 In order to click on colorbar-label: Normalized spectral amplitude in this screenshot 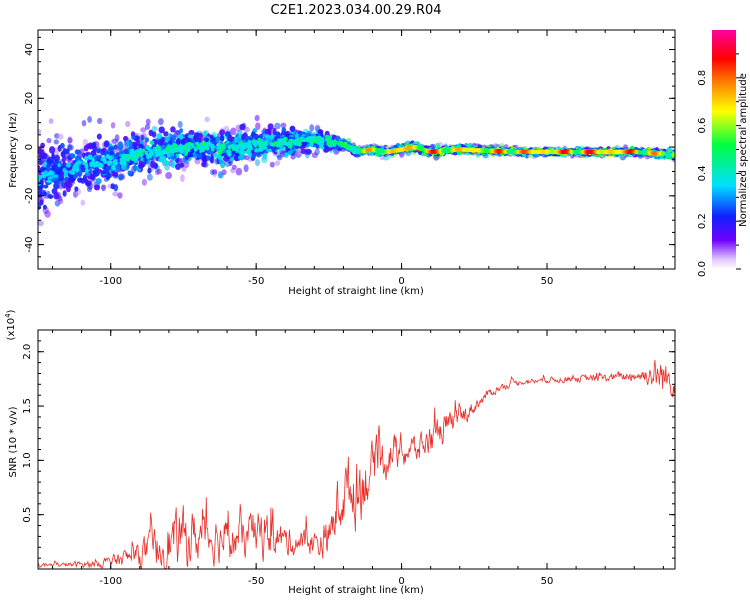, I will do `click(743, 150)`.